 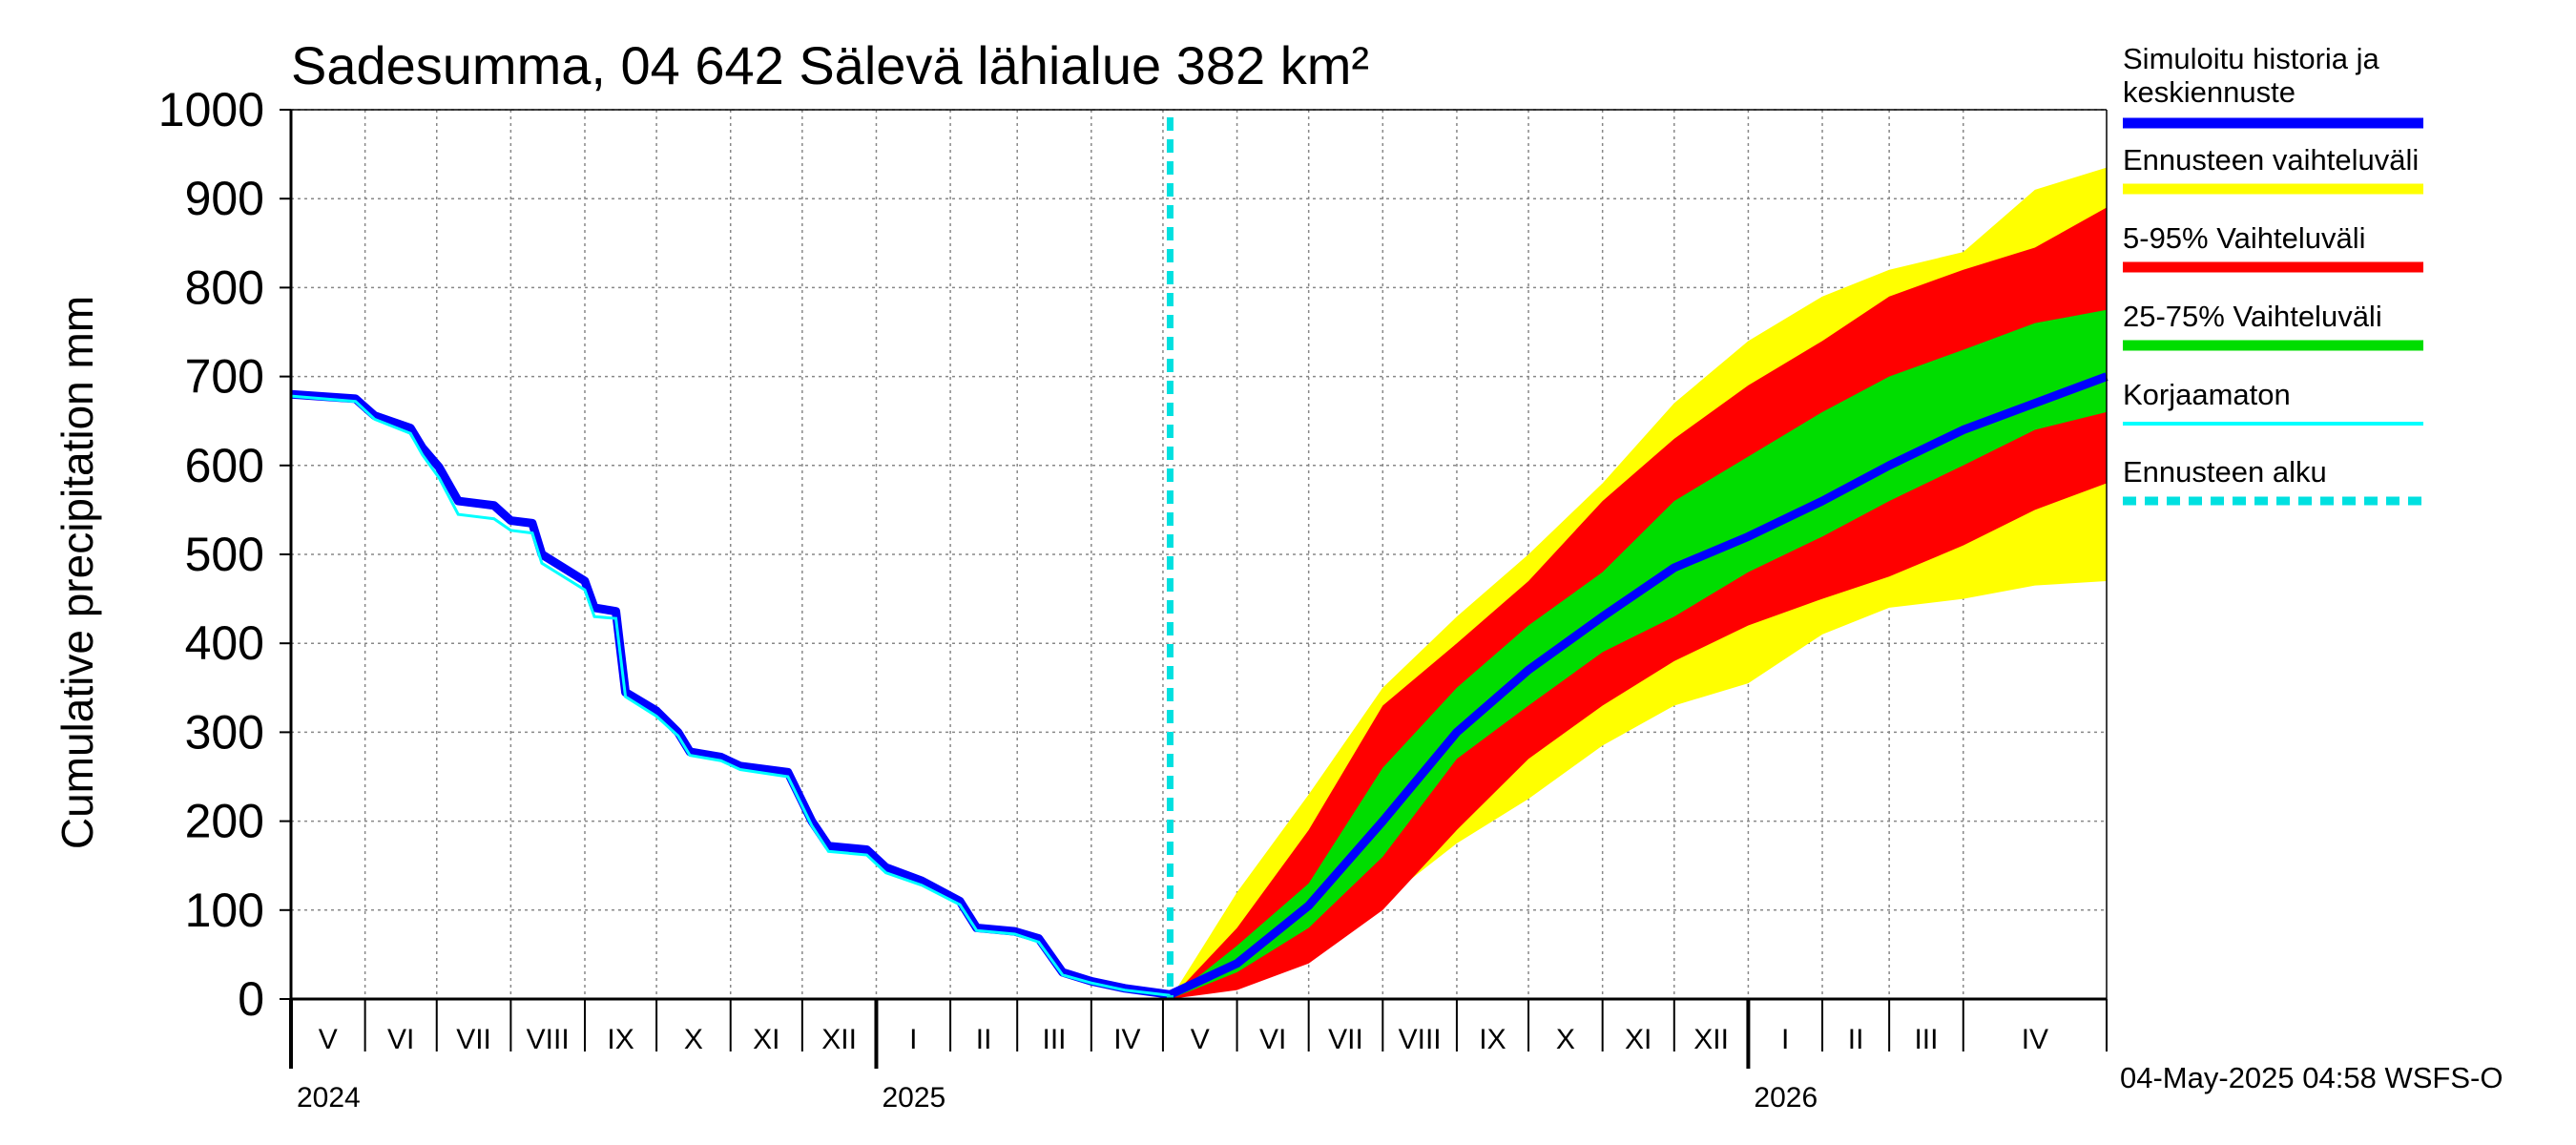 What do you see at coordinates (224, 732) in the screenshot?
I see `y-tick-label: 300` at bounding box center [224, 732].